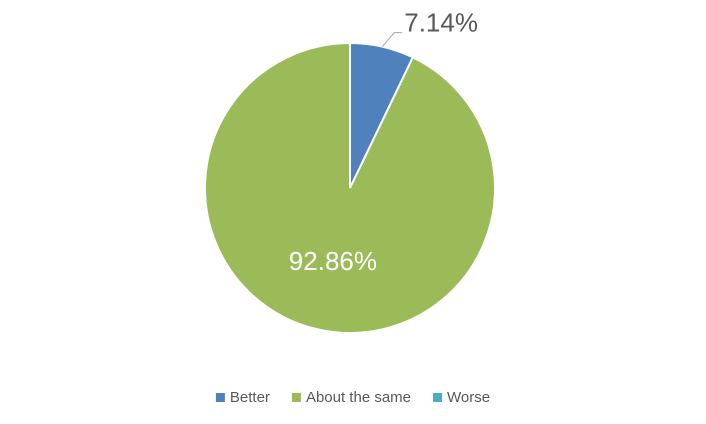 The image size is (706, 424). What do you see at coordinates (441, 23) in the screenshot?
I see `data-label: 7.14%` at bounding box center [441, 23].